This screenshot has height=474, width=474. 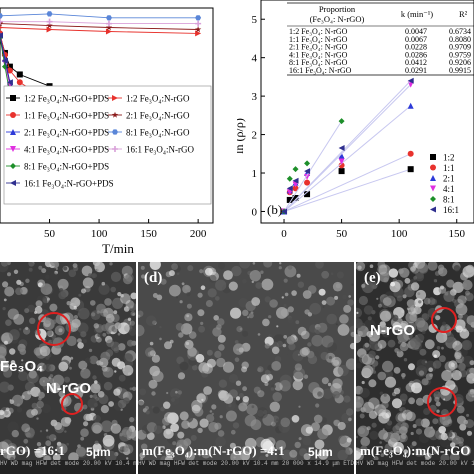 What do you see at coordinates (255, 212) in the screenshot?
I see `y-tick-label-b-0: 0` at bounding box center [255, 212].